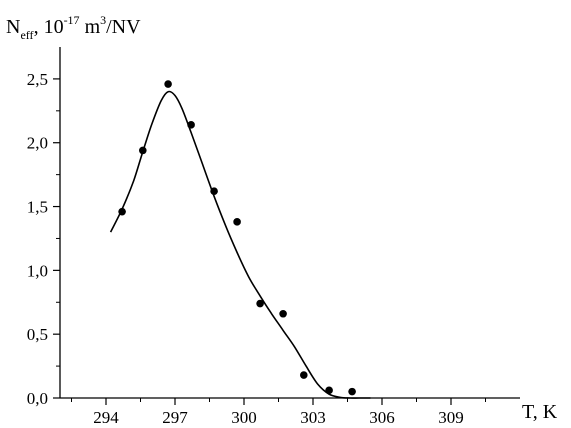 The height and width of the screenshot is (428, 571). I want to click on x-tick-label: 306, so click(382, 417).